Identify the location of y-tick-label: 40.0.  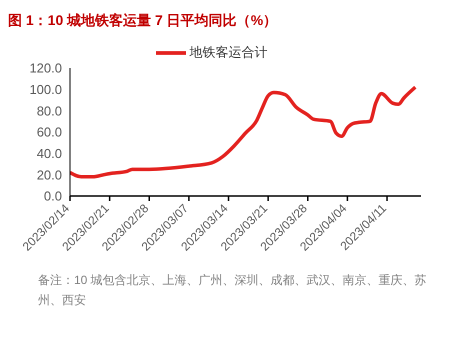
(49, 153).